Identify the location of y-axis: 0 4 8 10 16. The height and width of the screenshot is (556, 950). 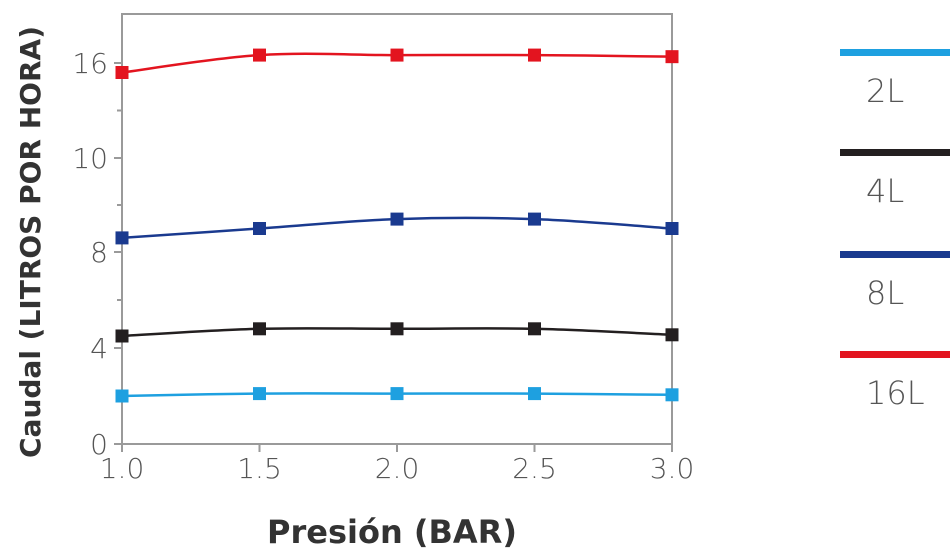
(97, 254).